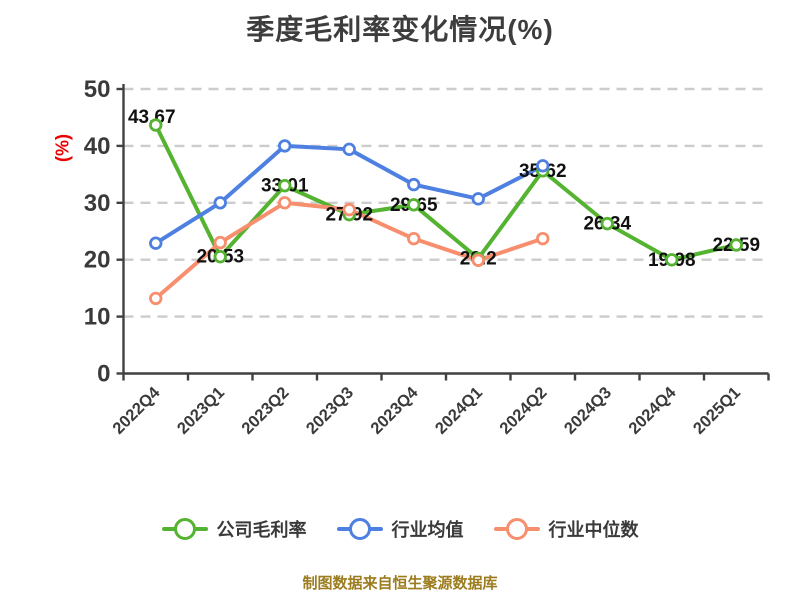 This screenshot has width=800, height=600. I want to click on data-point-value-label: 43.67, so click(152, 117).